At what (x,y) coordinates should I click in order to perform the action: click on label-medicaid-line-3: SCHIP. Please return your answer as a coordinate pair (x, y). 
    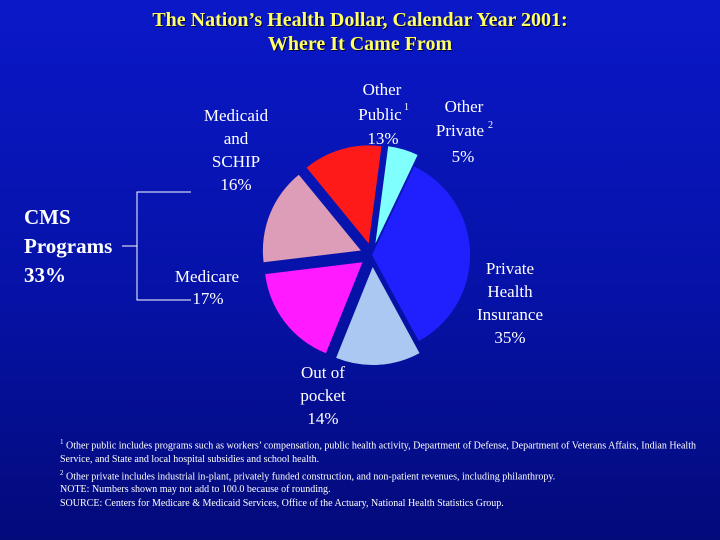
    Looking at the image, I should click on (236, 161).